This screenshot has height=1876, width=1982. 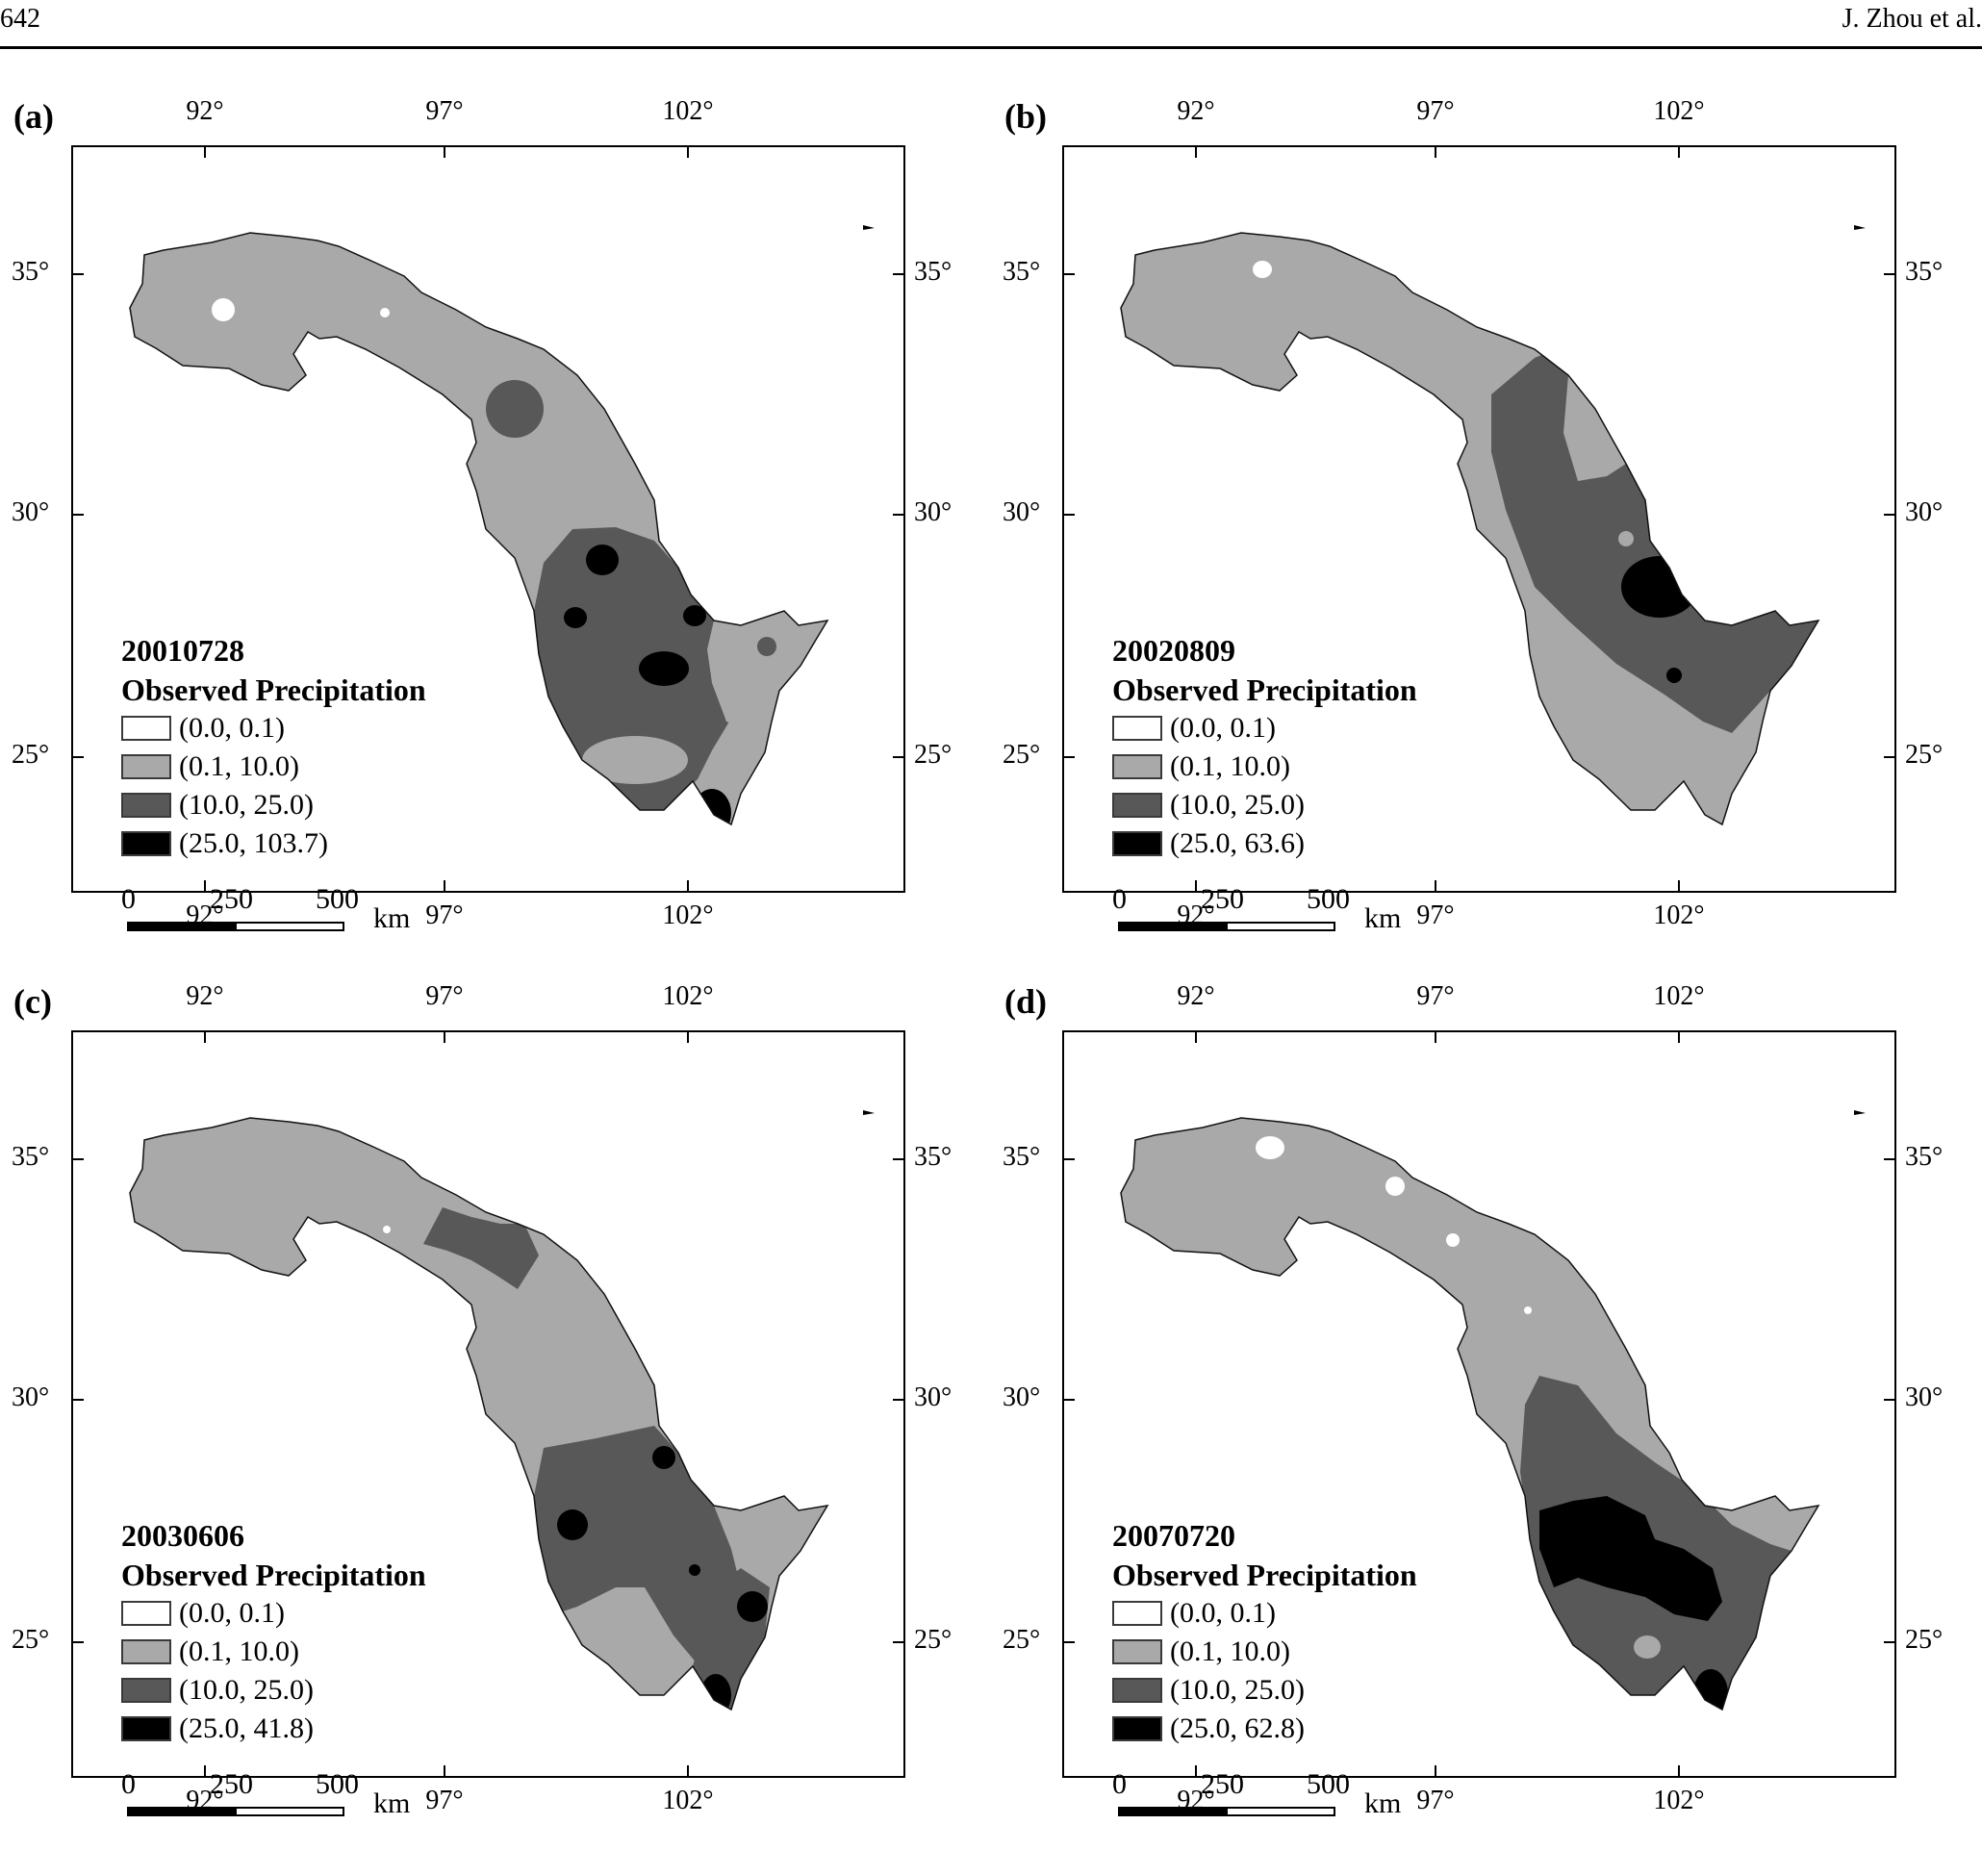 I want to click on event-date: 20070720, so click(x=1173, y=1535).